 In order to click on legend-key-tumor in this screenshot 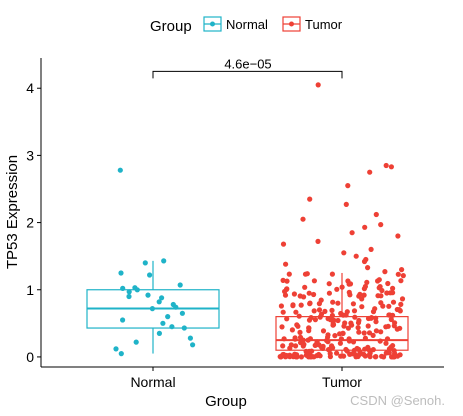, I will do `click(291, 24)`.